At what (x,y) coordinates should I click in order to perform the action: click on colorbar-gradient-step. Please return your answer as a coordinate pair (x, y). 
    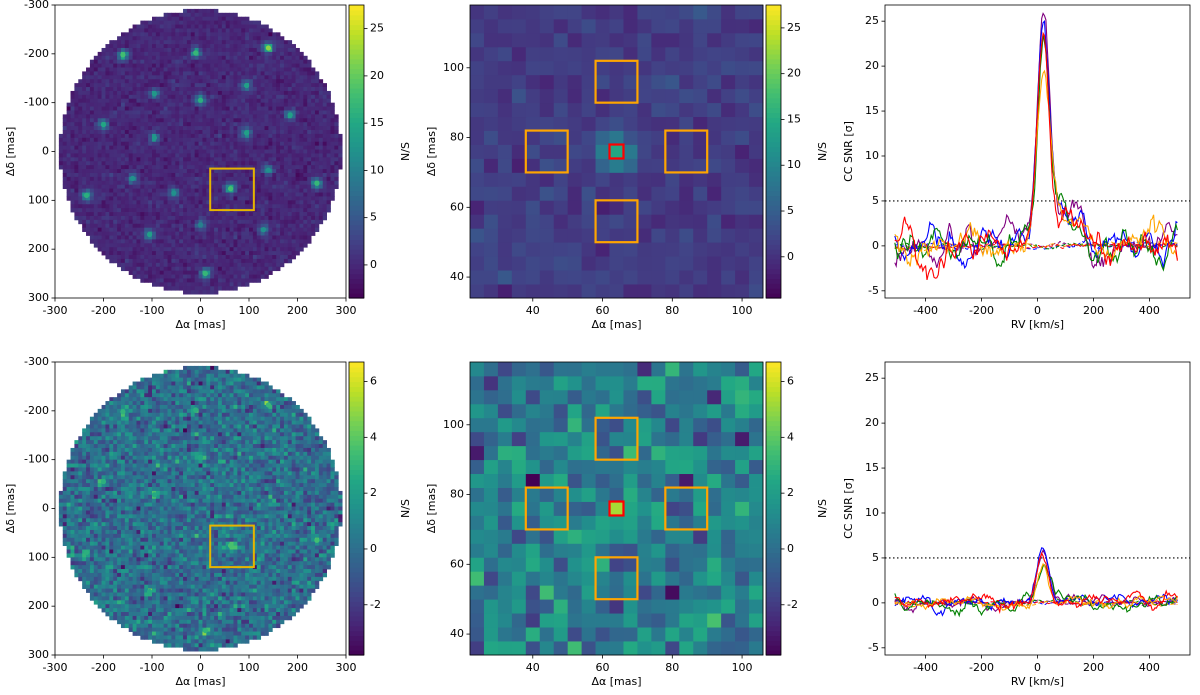
    Looking at the image, I should click on (773, 61).